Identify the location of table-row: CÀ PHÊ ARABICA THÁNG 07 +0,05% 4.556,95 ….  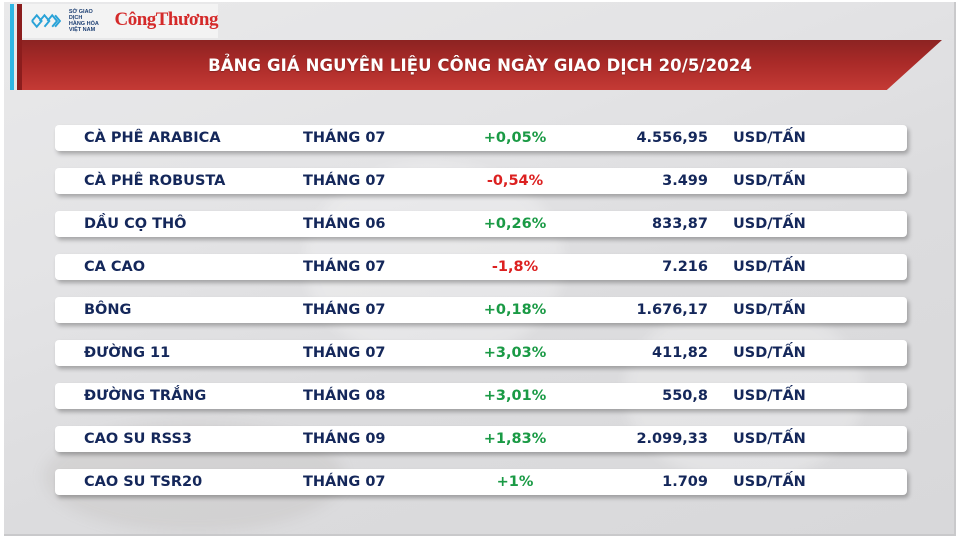
(481, 138).